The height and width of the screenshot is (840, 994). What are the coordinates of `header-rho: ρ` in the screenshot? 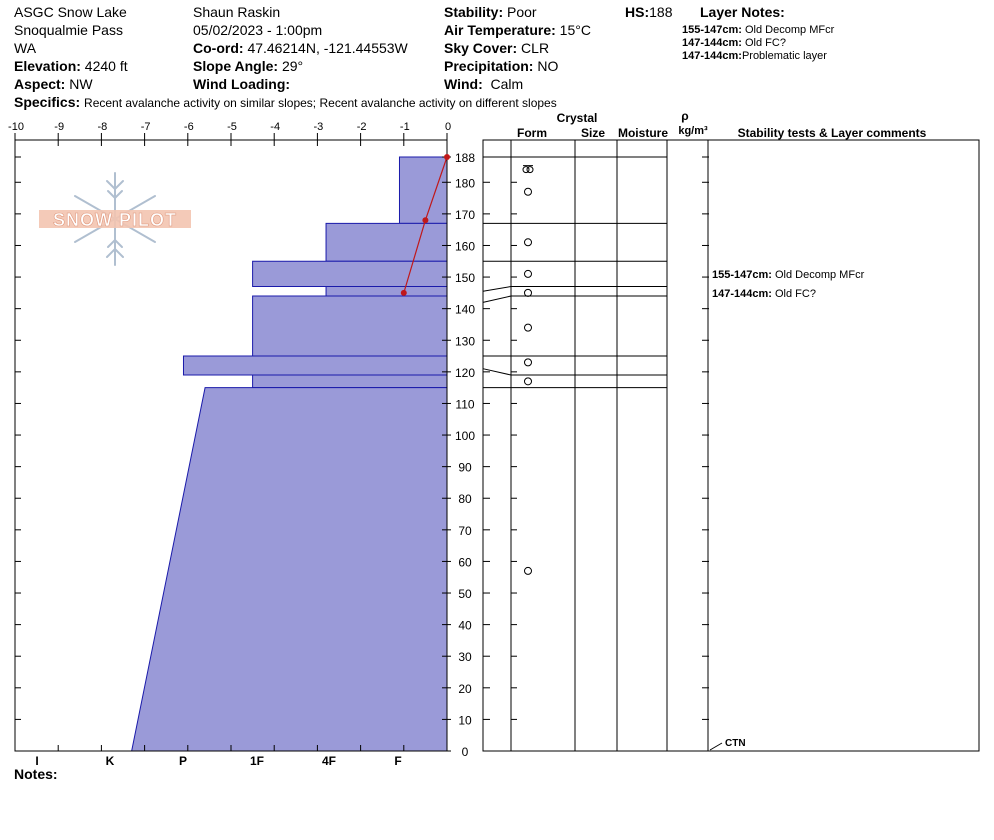 It's located at (684, 116).